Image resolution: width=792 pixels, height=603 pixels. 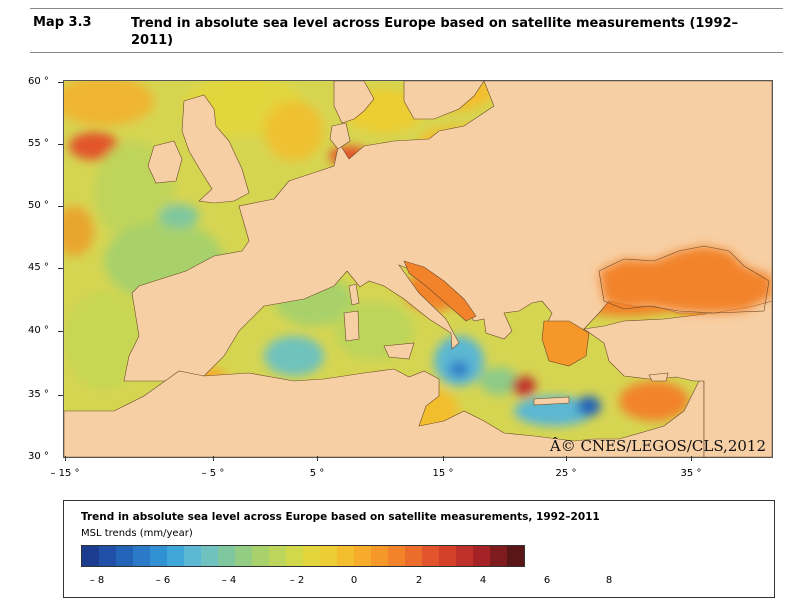 I want to click on y-tick-30: 30 °, so click(x=38, y=456).